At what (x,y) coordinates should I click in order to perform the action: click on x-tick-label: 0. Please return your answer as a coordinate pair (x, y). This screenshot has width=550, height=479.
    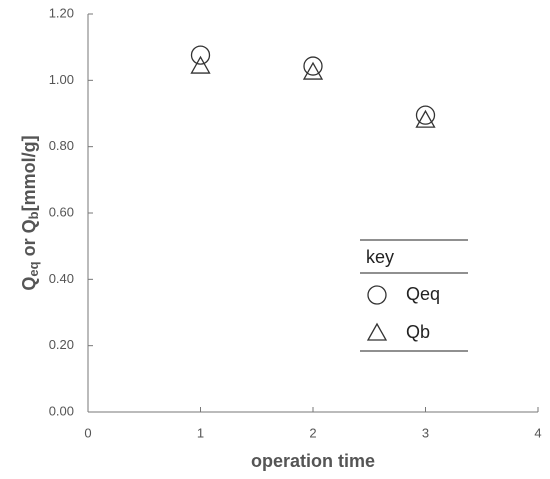
    Looking at the image, I should click on (87, 432).